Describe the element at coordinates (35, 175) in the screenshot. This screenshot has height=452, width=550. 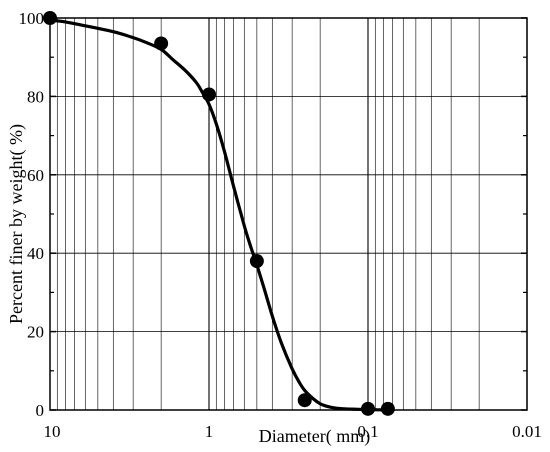
I see `y-tick-label: 60` at that location.